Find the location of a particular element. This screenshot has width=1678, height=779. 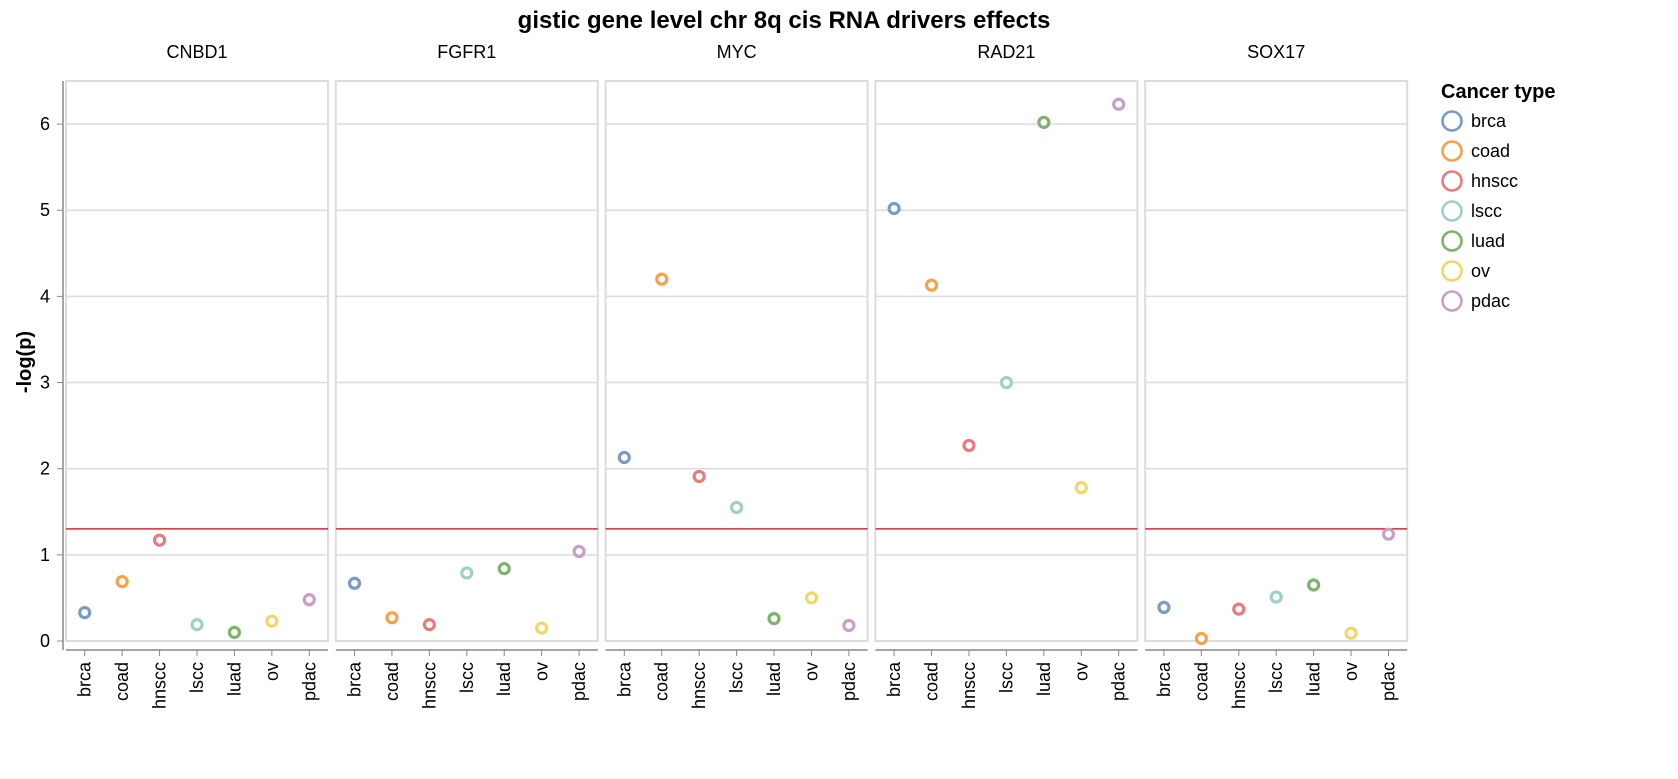

panel-sox17: SOX17 brca coad hnscc lscc luad ov pdac is located at coordinates (1276, 375).